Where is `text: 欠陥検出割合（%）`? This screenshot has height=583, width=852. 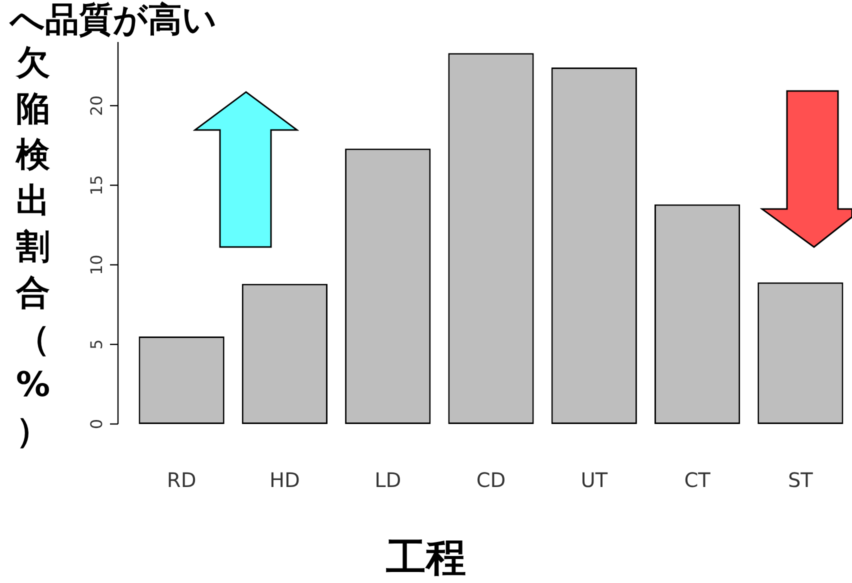 text: 欠陥検出割合（%） is located at coordinates (33, 247).